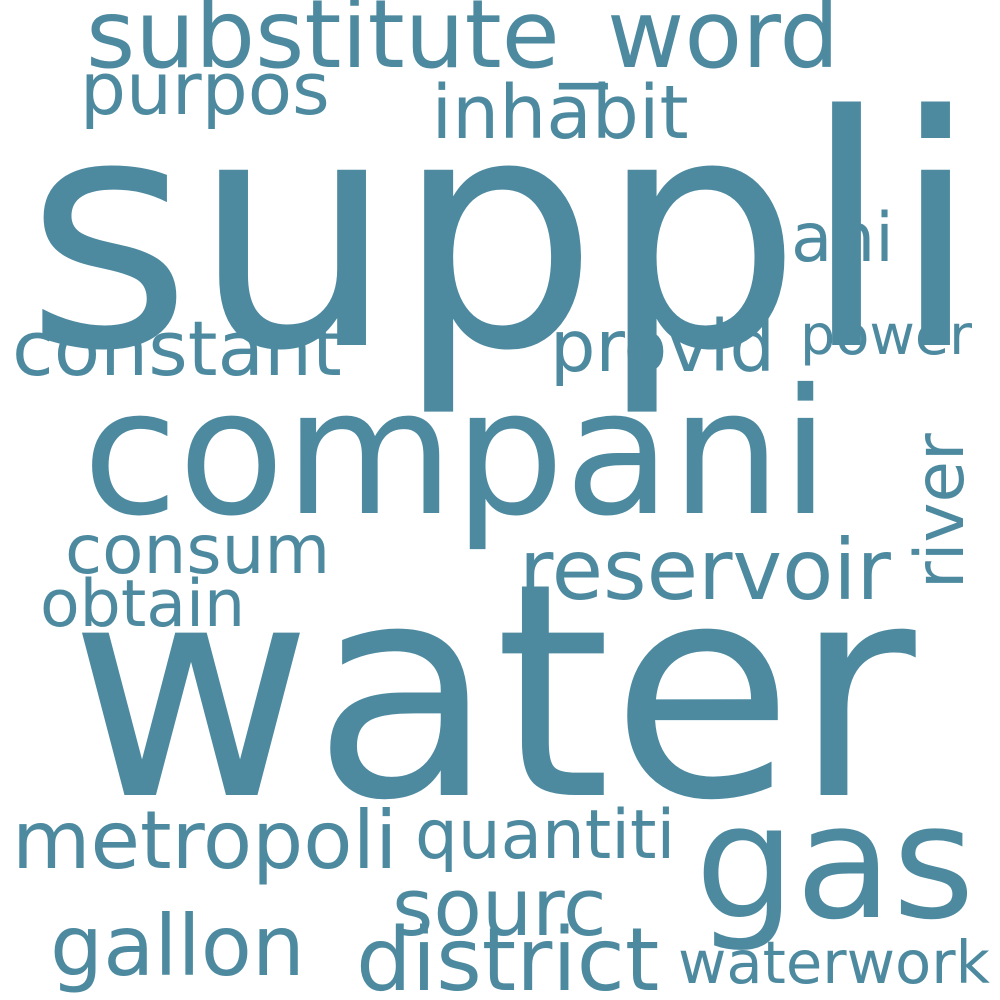 The height and width of the screenshot is (1000, 1000). What do you see at coordinates (198, 549) in the screenshot?
I see `word-consum: consum` at bounding box center [198, 549].